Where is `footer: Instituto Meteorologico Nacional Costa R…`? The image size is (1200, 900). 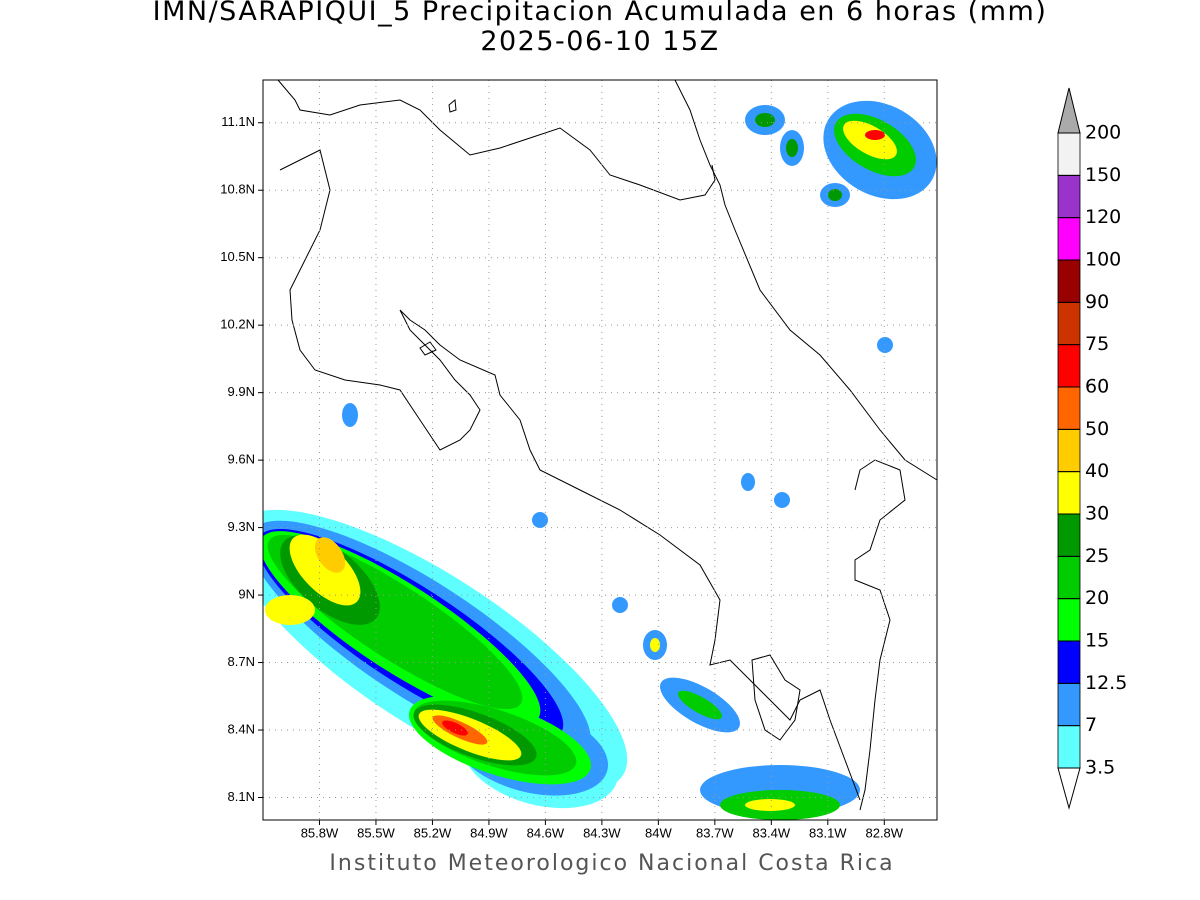 footer: Instituto Meteorologico Nacional Costa R… is located at coordinates (611, 863).